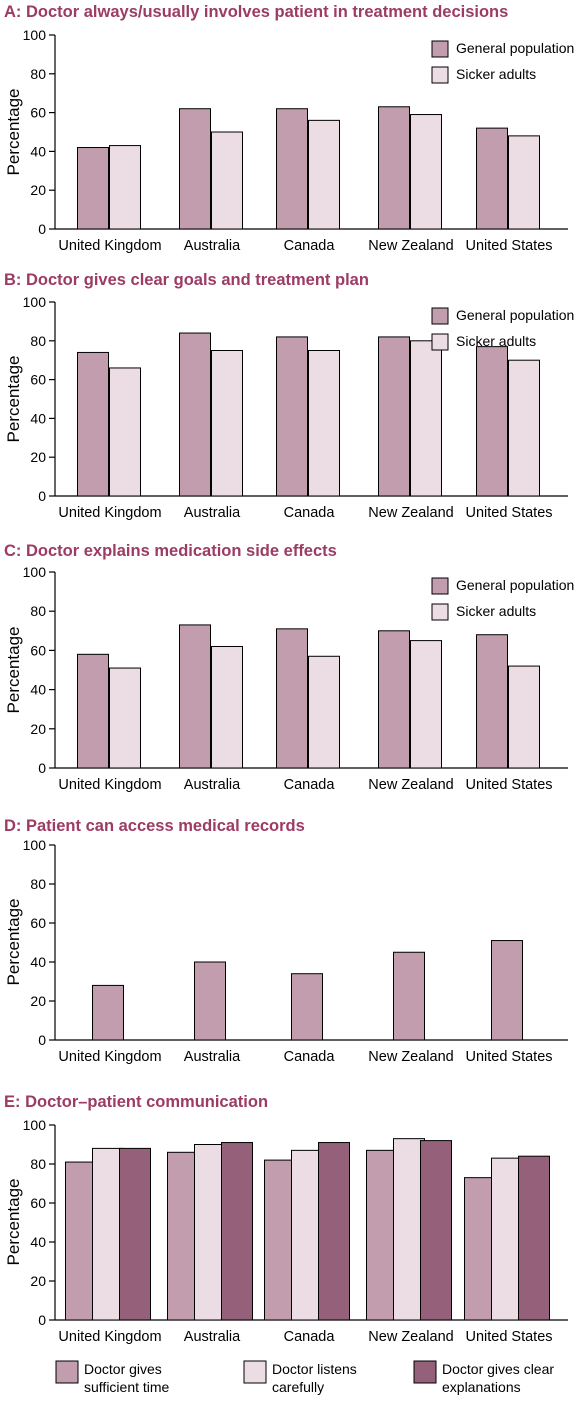 The image size is (580, 1416). Describe the element at coordinates (498, 1369) in the screenshot. I see `legend-label-e-3: Doctor gives clear` at that location.